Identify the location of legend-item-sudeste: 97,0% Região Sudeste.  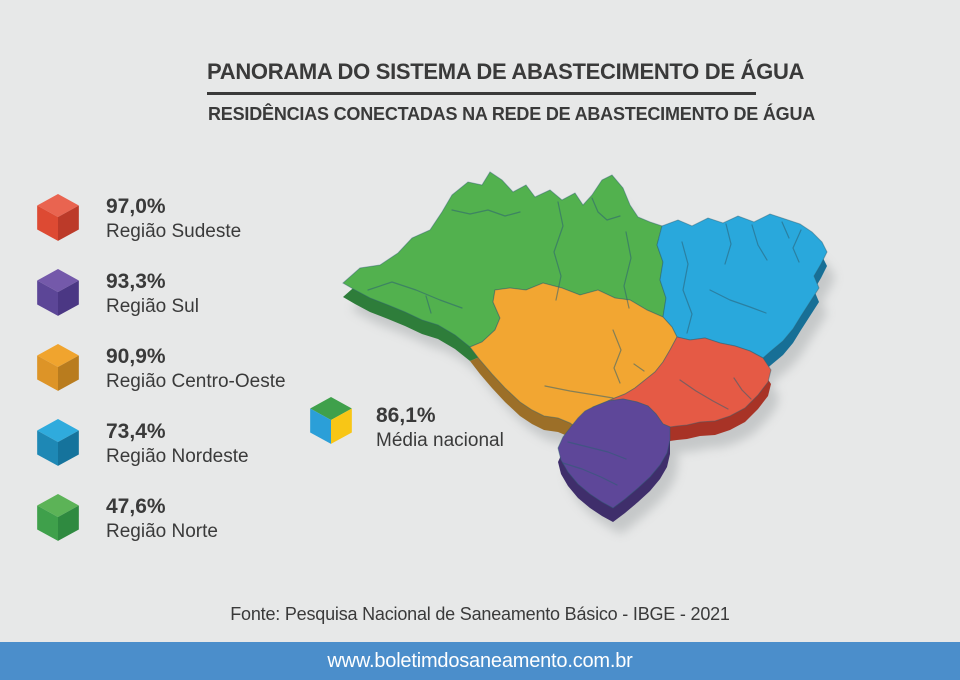
(138, 219).